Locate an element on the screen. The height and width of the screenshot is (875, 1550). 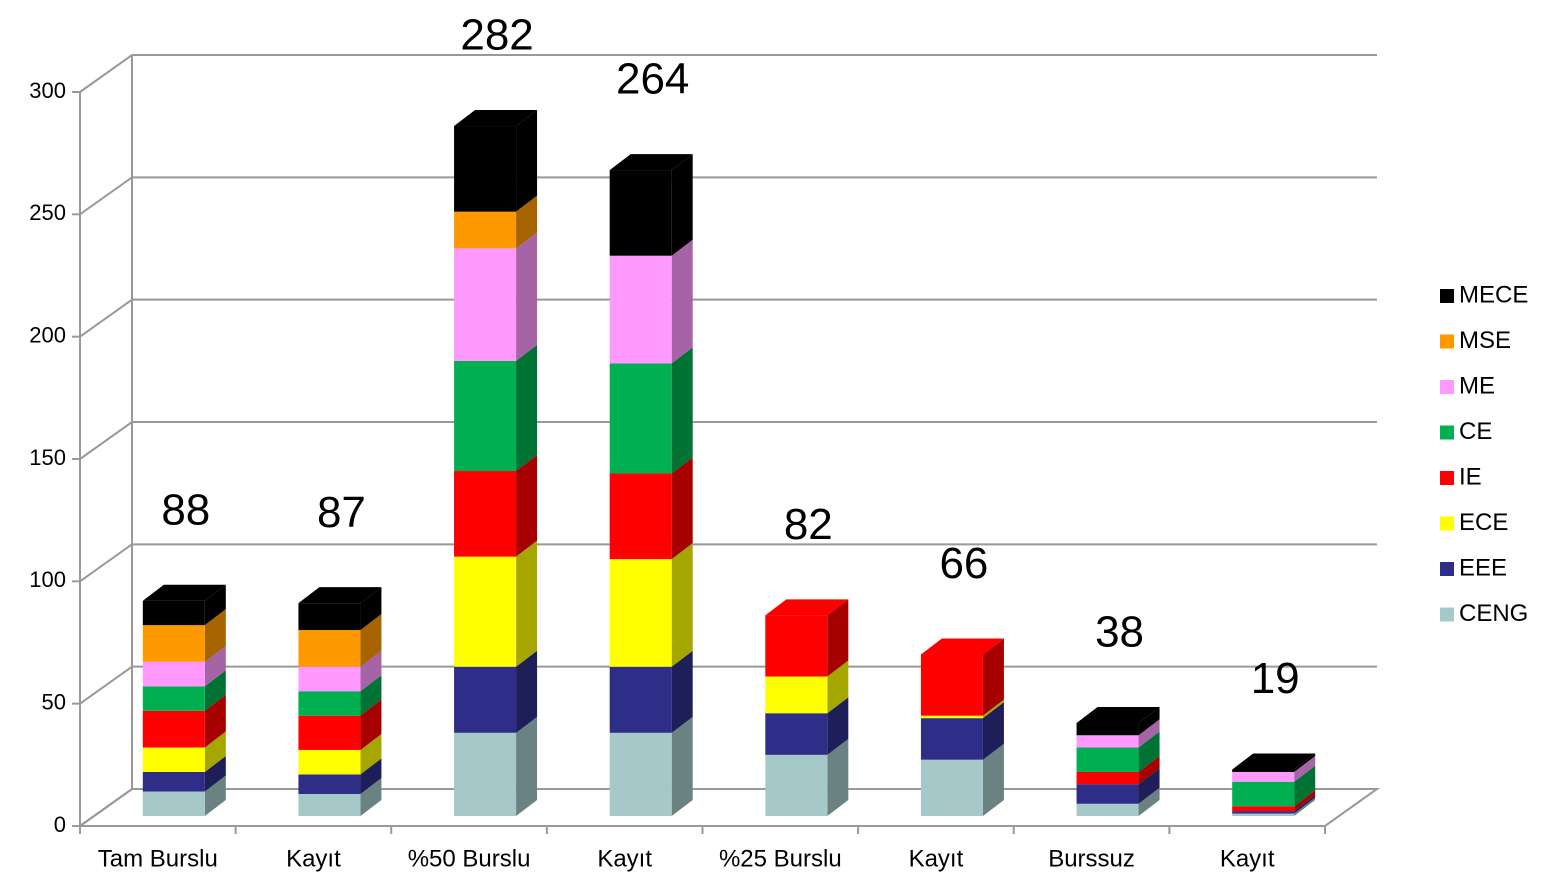
legend-label: IE is located at coordinates (1470, 476).